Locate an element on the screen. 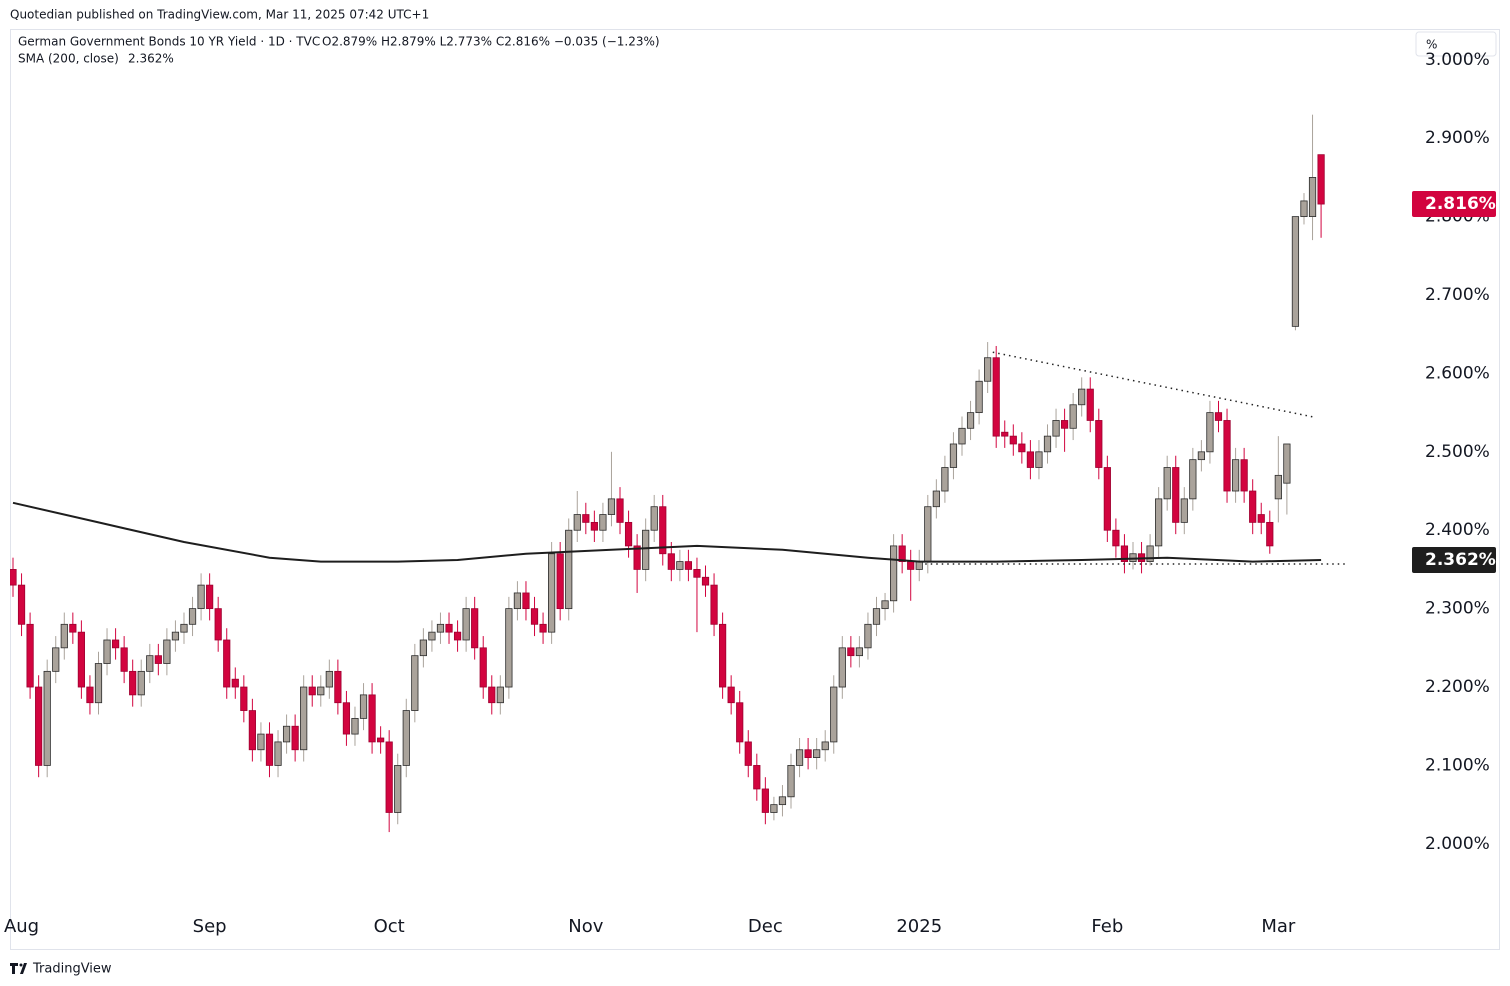  y-tick-label: 2.900% is located at coordinates (1457, 138).